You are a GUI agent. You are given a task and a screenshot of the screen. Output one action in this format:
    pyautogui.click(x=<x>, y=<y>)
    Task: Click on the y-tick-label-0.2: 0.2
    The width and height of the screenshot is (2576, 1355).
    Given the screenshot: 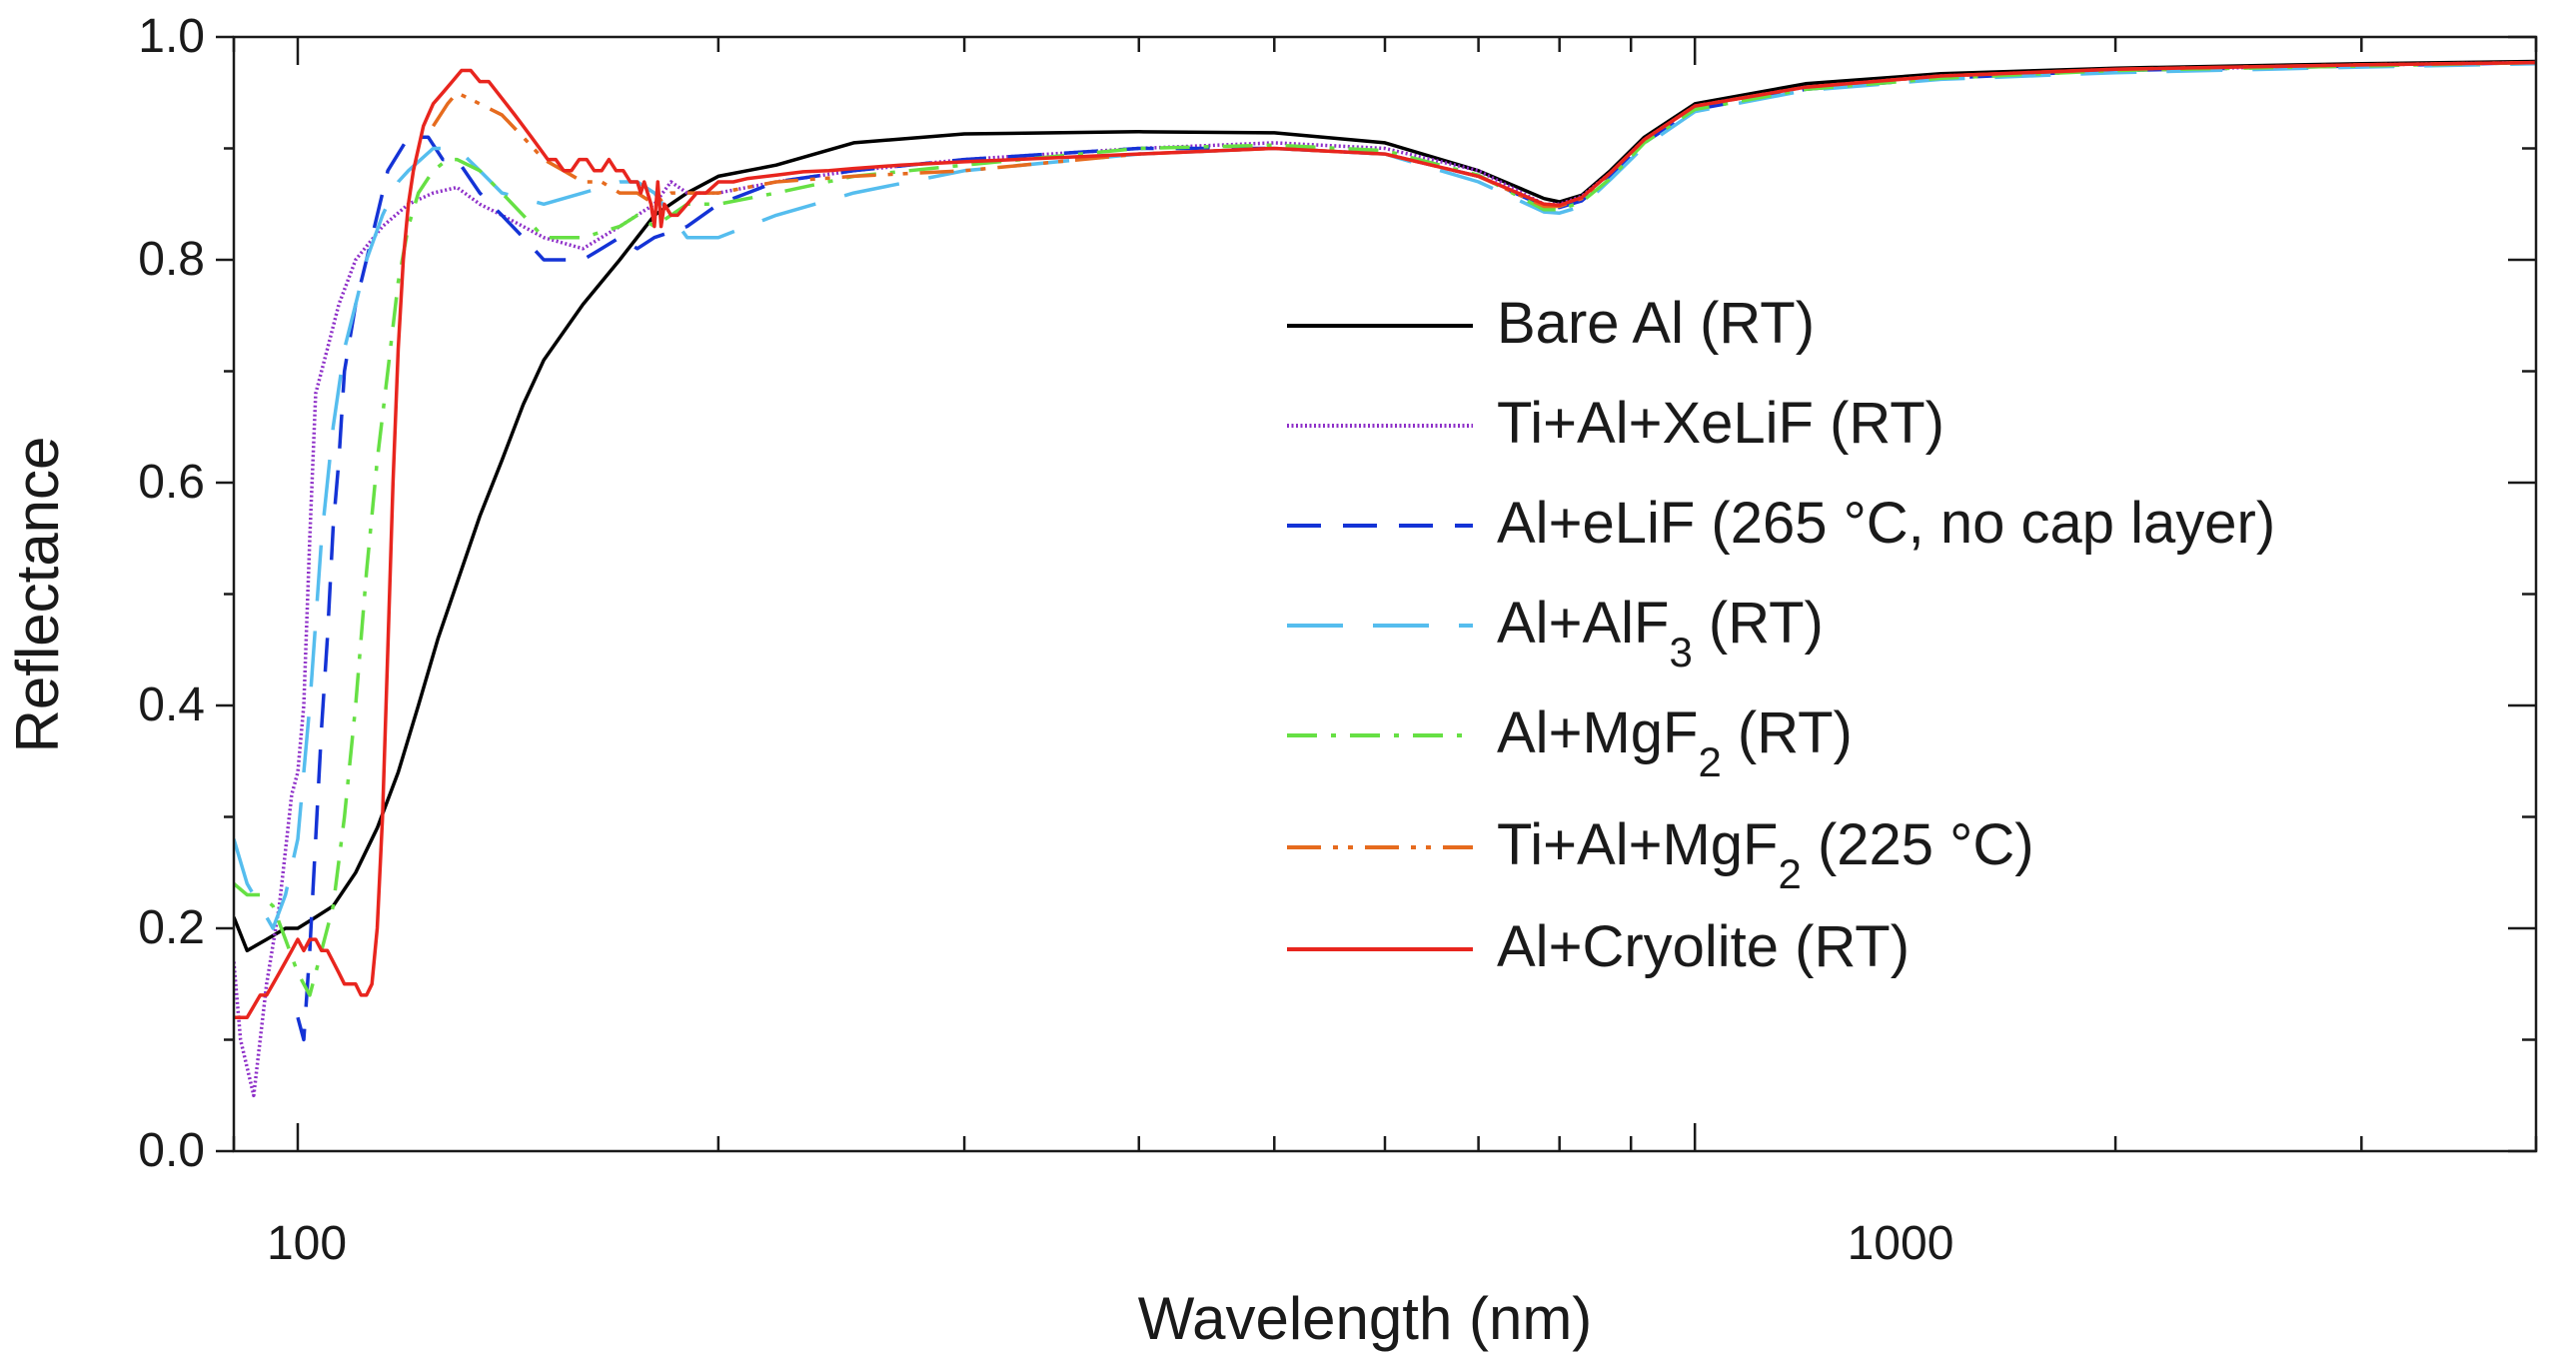 What is the action you would take?
    pyautogui.click(x=171, y=927)
    